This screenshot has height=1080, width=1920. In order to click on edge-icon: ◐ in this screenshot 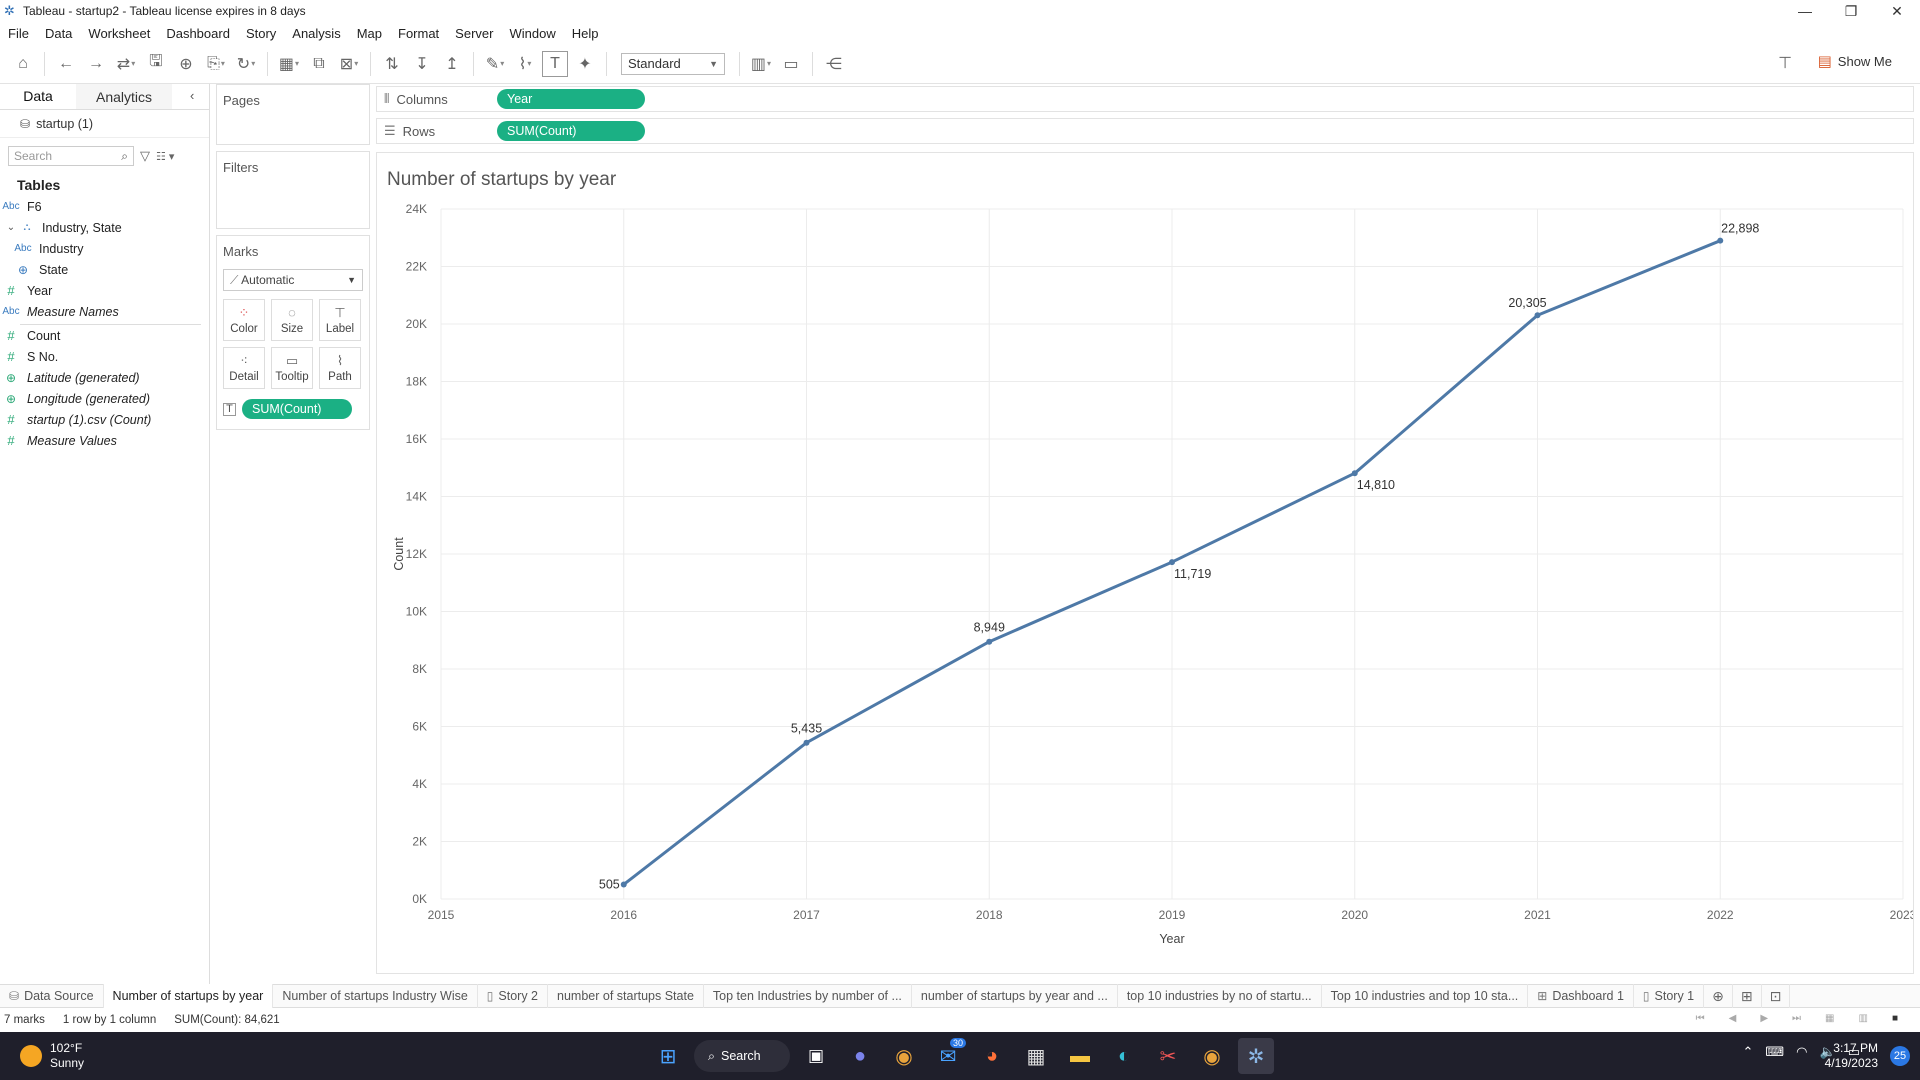, I will do `click(1124, 1055)`.